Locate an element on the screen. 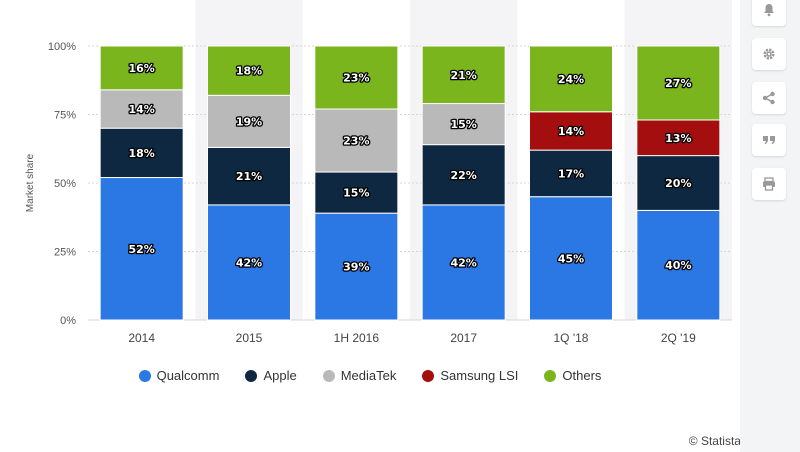 This screenshot has height=452, width=800. chart-legend: Qualcomm Apple MediaTek Samsung LSI Others is located at coordinates (370, 375).